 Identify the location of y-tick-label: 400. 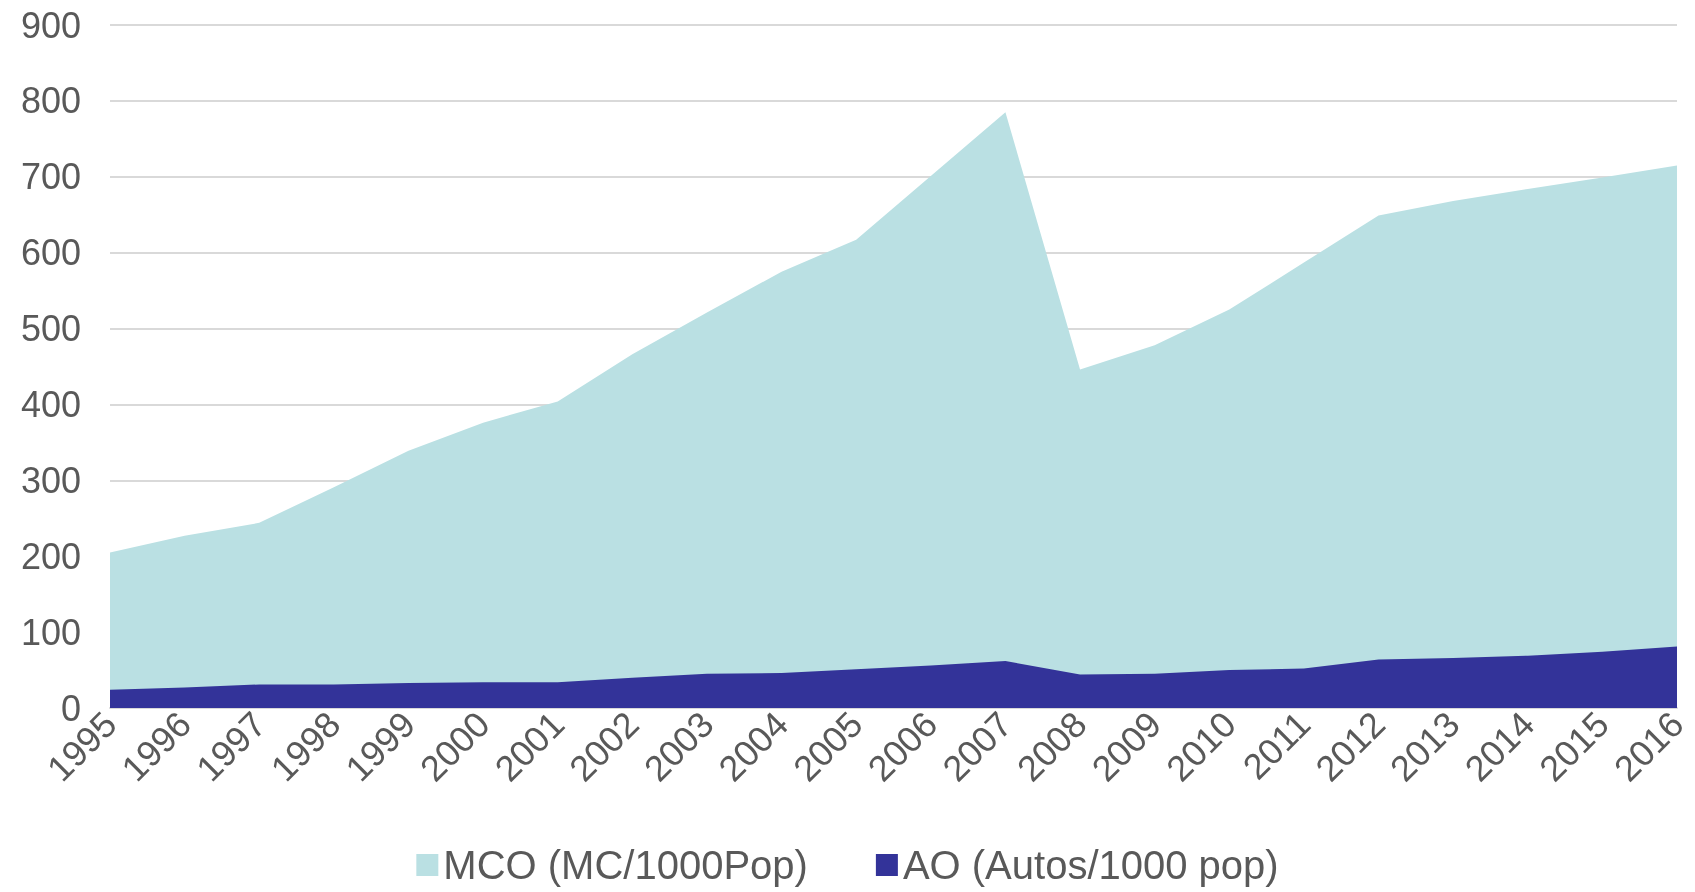
(50, 404).